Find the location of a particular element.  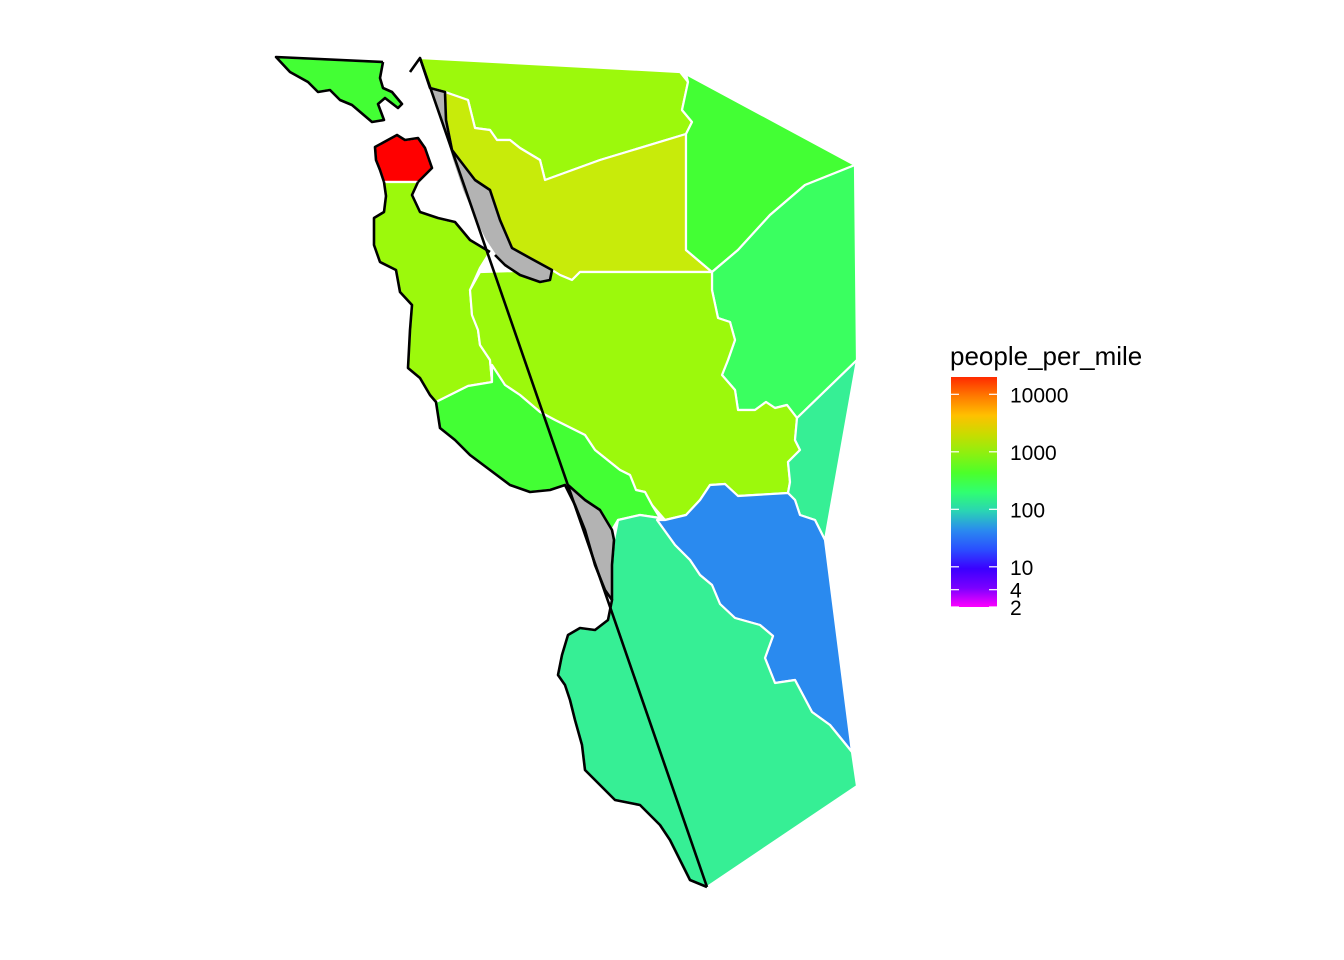

legend-label: 2 is located at coordinates (1016, 608).